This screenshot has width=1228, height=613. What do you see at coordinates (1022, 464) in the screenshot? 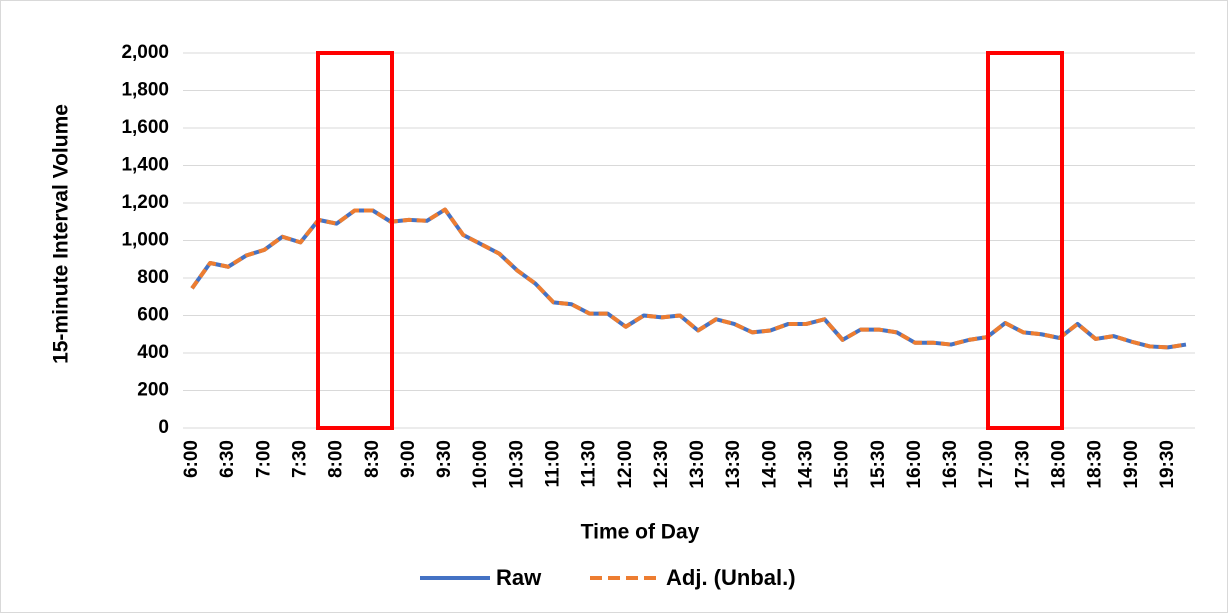
I see `x-tick-label: 17:30` at bounding box center [1022, 464].